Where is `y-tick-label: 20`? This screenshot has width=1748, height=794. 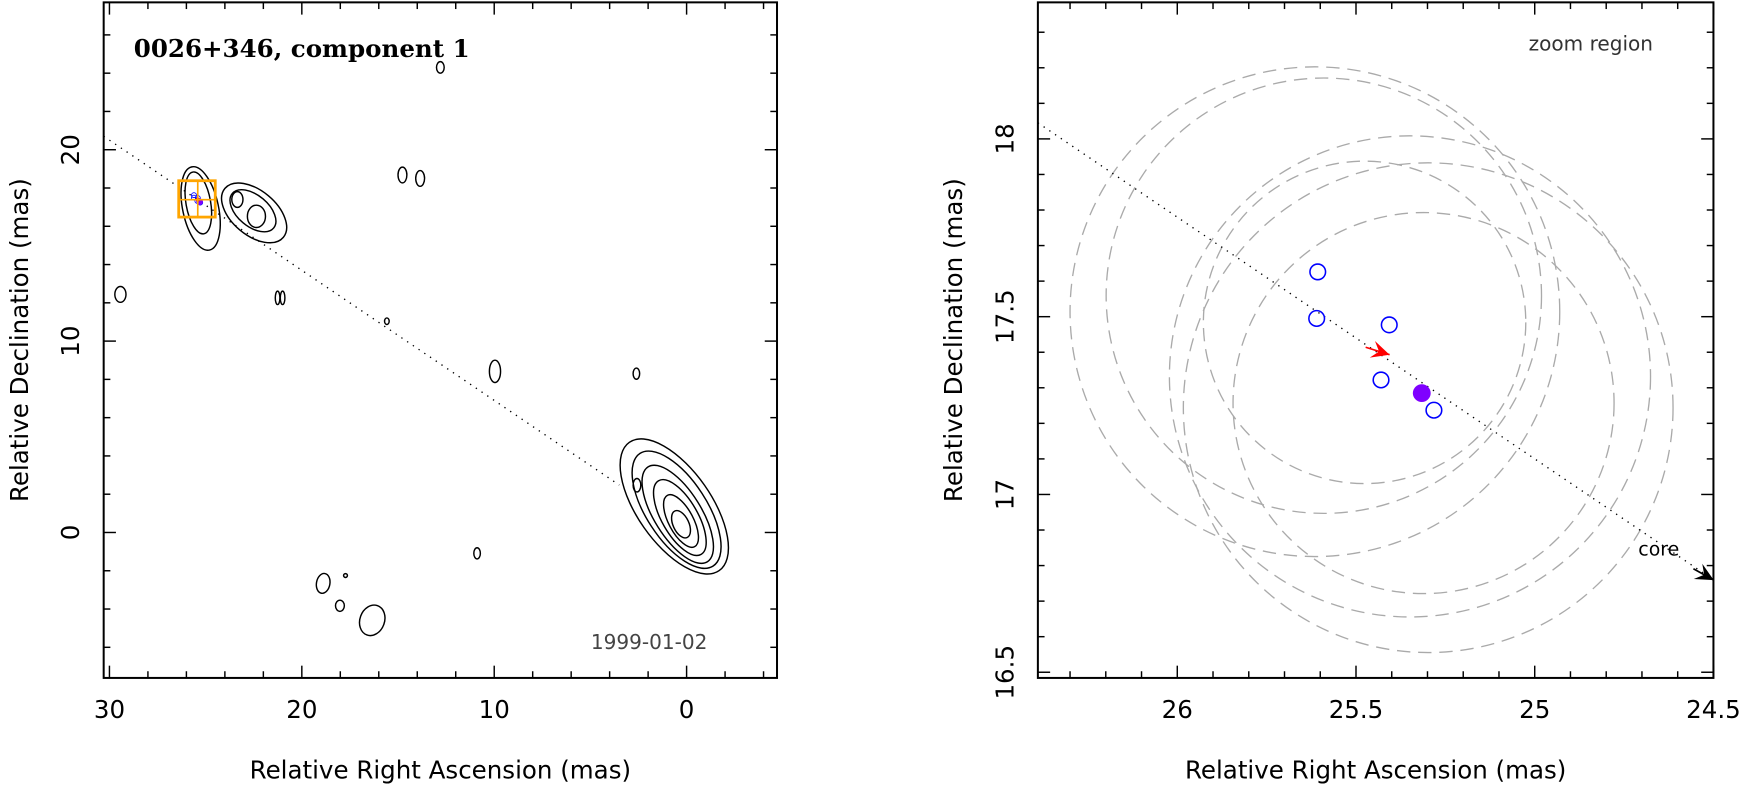 y-tick-label: 20 is located at coordinates (70, 149).